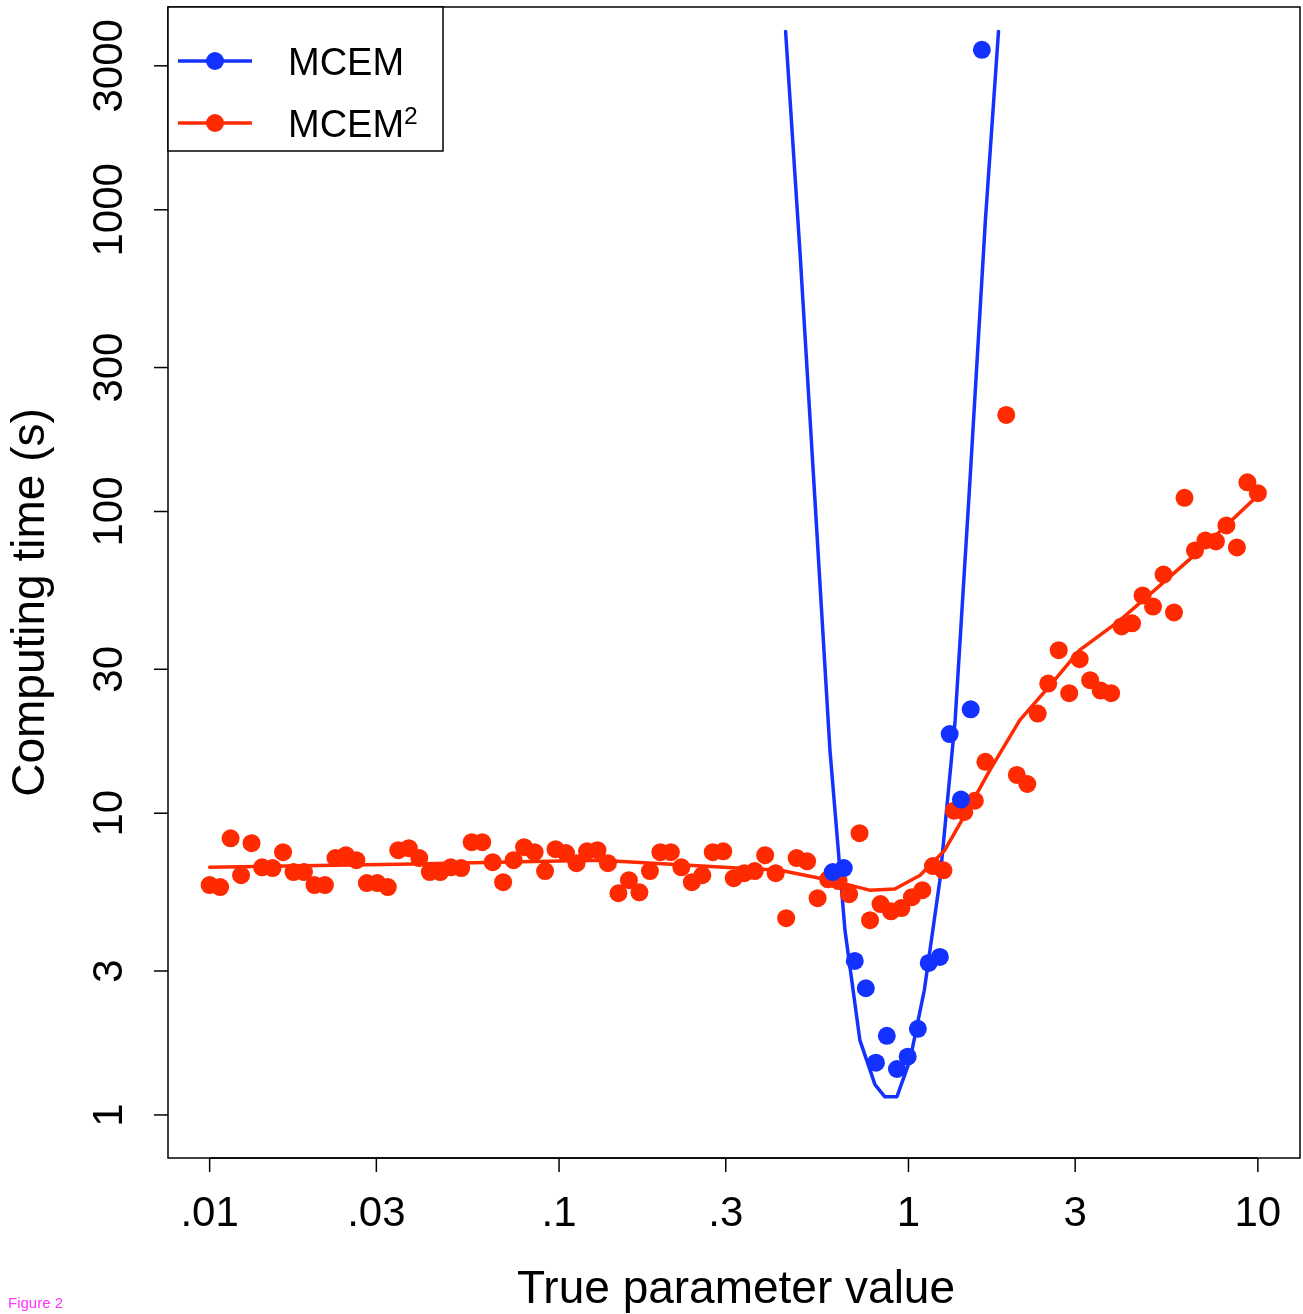 The height and width of the screenshot is (1314, 1303). What do you see at coordinates (353, 123) in the screenshot?
I see `legend-label: MCEM$^{2}$` at bounding box center [353, 123].